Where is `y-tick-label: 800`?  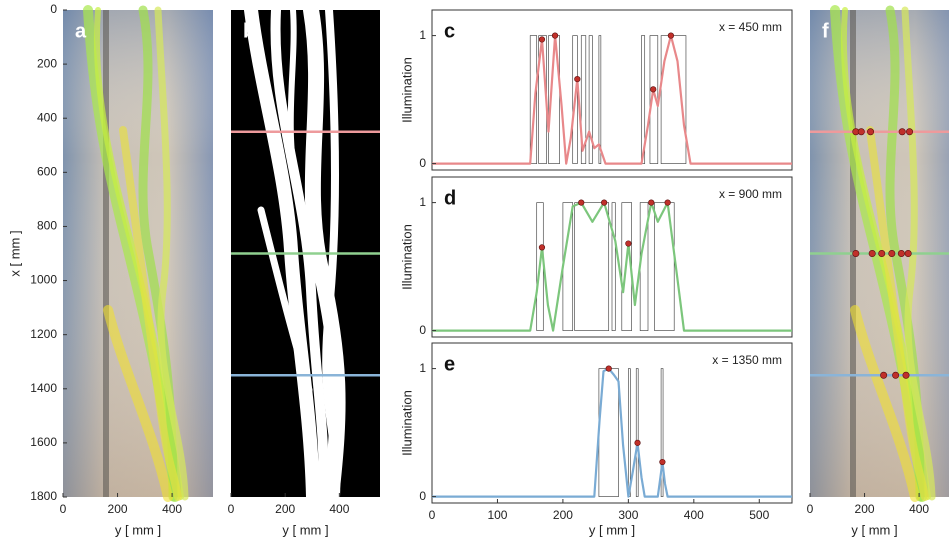 y-tick-label: 800 is located at coordinates (47, 226).